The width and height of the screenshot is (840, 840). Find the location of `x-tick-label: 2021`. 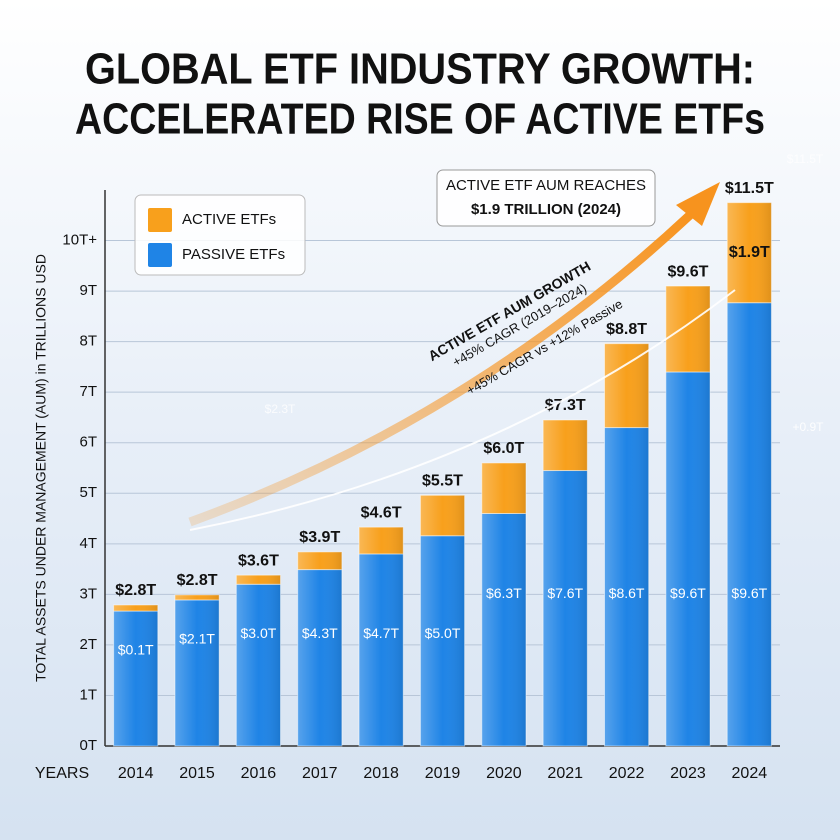

x-tick-label: 2021 is located at coordinates (565, 773).